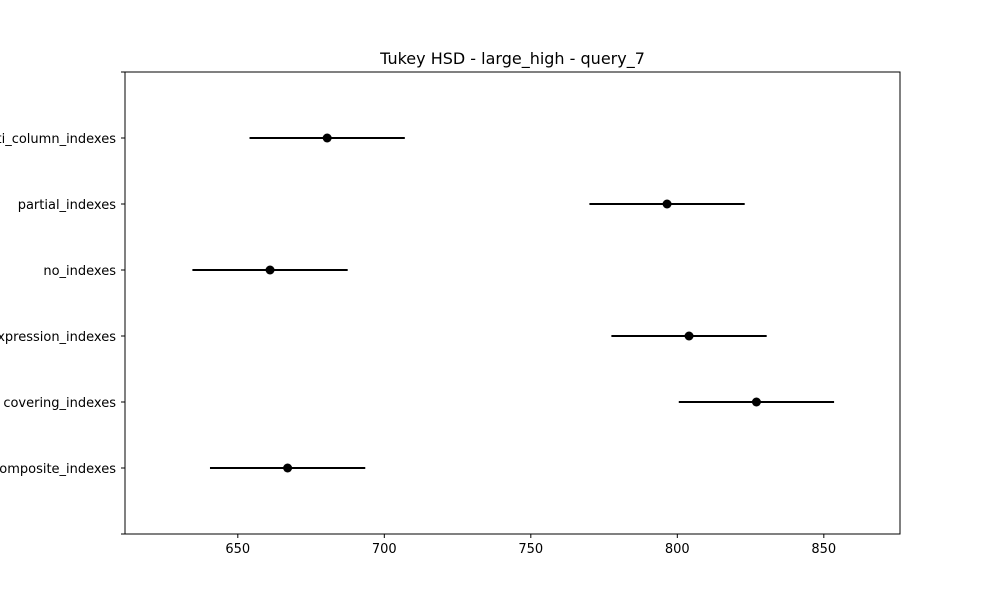  What do you see at coordinates (823, 549) in the screenshot?
I see `x-tick-label: 850` at bounding box center [823, 549].